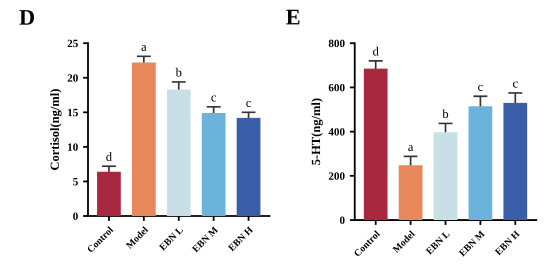 The height and width of the screenshot is (270, 550). I want to click on y-axis-title: Cortisol(ng/ml), so click(56, 129).